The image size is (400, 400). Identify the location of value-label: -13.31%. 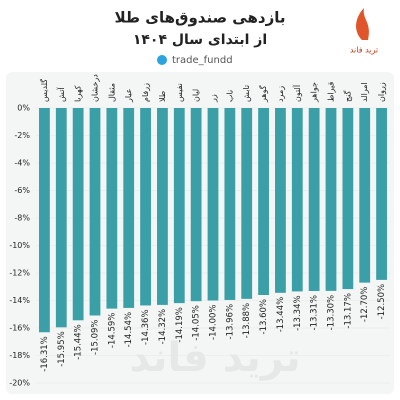
(315, 312).